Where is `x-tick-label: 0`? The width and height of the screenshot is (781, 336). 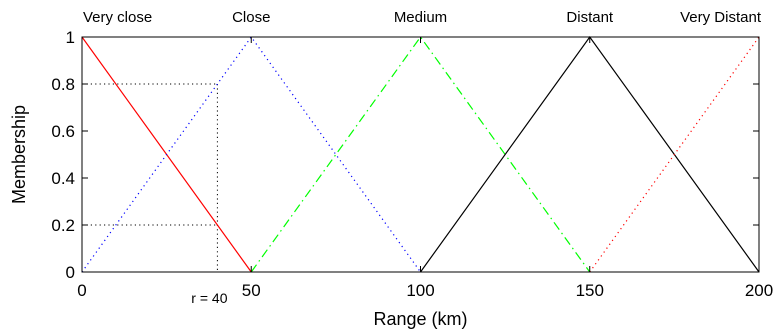
x-tick-label: 0 is located at coordinates (81, 290).